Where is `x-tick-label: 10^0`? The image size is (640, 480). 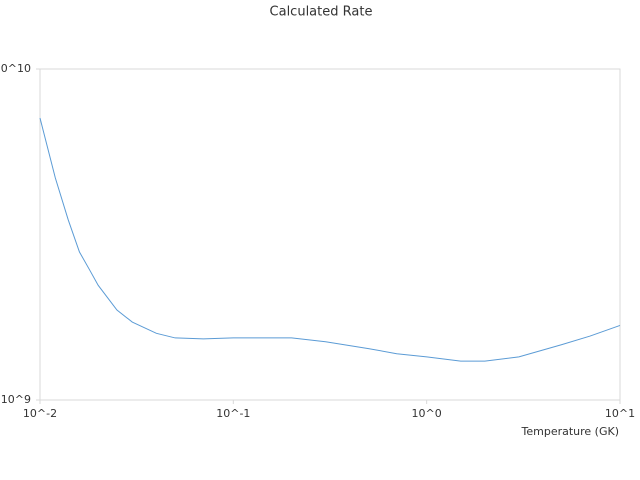 x-tick-label: 10^0 is located at coordinates (427, 413).